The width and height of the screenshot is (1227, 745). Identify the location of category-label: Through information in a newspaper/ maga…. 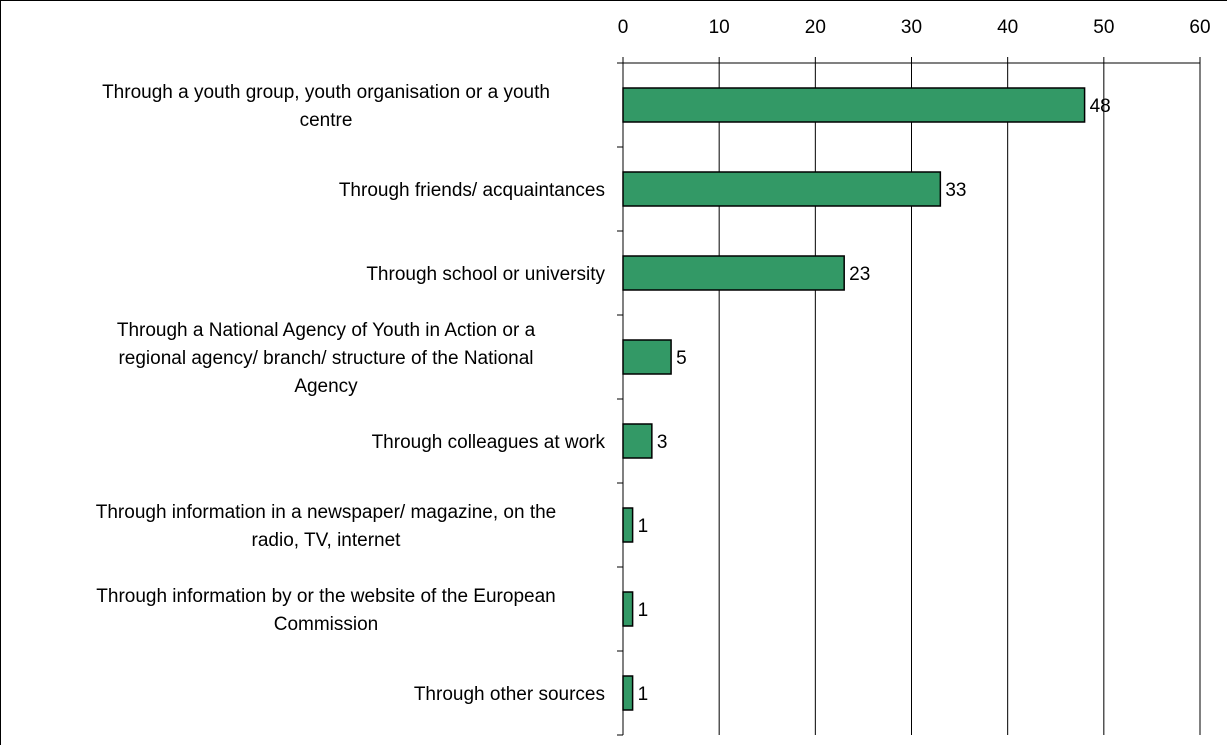
(326, 526).